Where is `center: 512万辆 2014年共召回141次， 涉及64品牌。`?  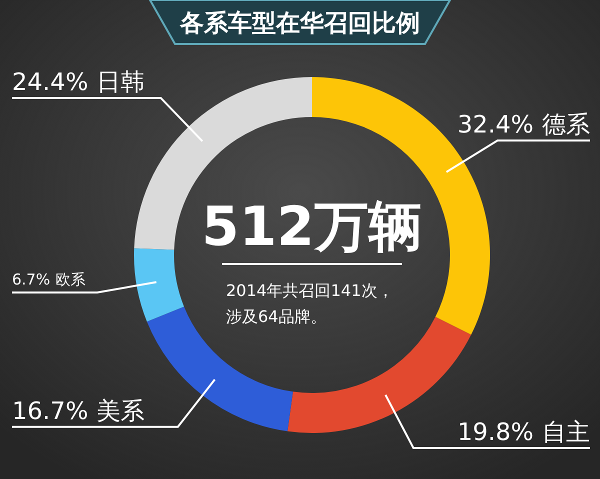
center: 512万辆 2014年共召回141次， 涉及64品牌。 is located at coordinates (312, 260).